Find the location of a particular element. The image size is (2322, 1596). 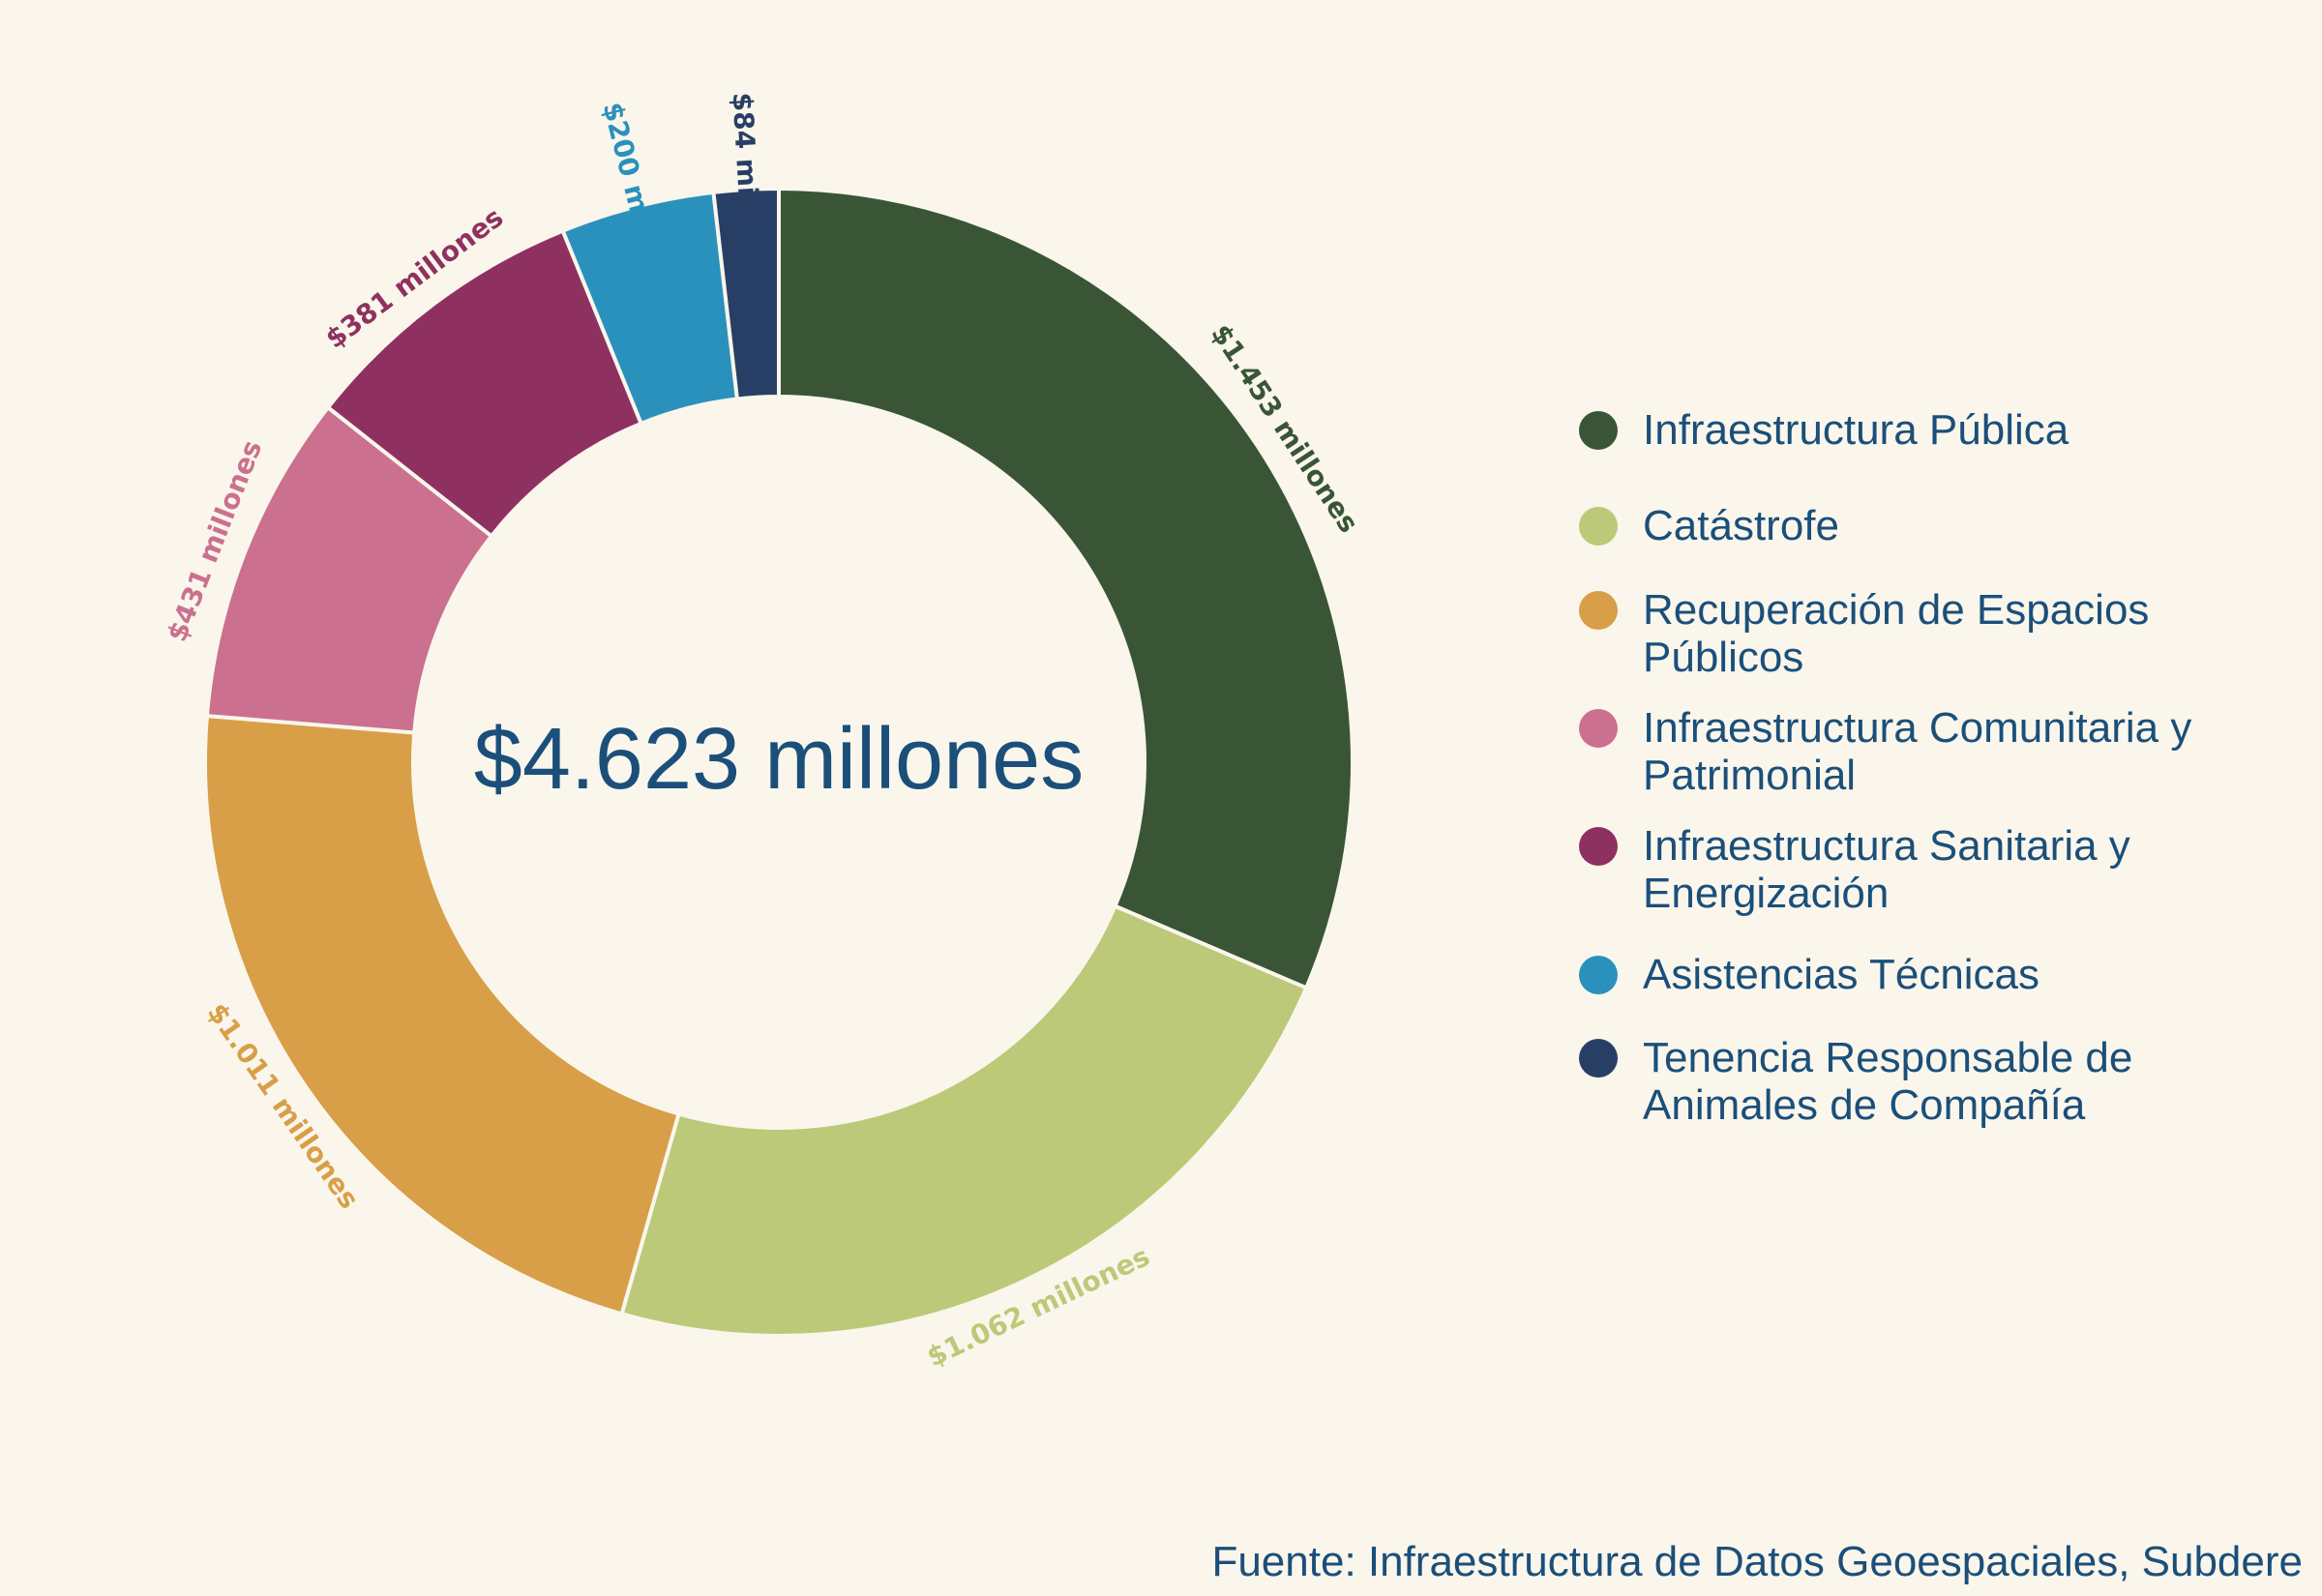

legend-label: Catástrofe is located at coordinates (1952, 525).